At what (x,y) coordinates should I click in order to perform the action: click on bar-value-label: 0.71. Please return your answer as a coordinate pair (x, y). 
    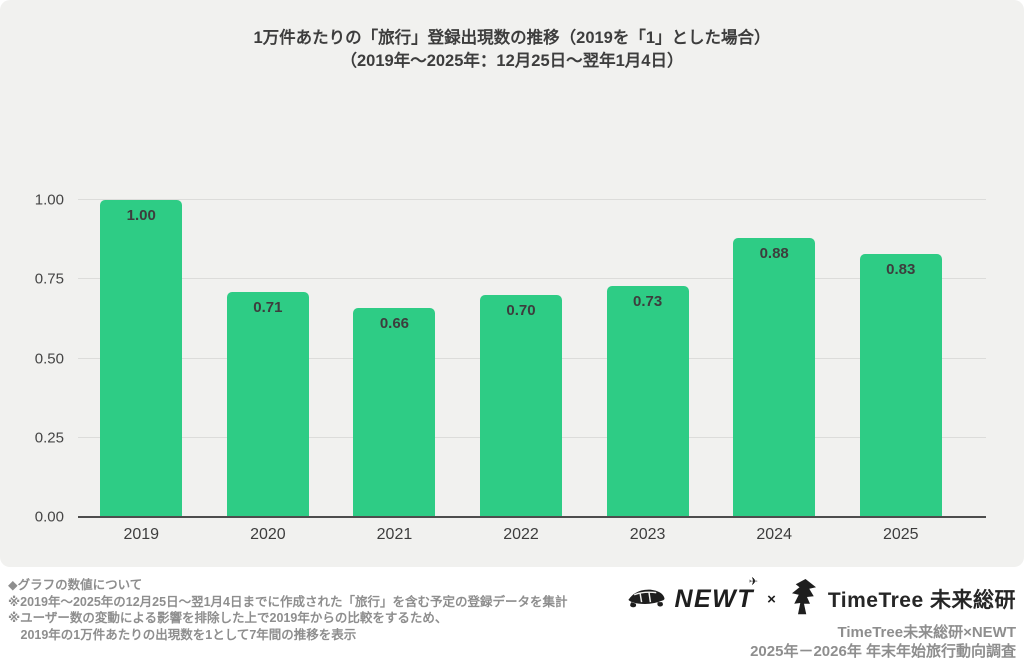
    Looking at the image, I should click on (268, 307).